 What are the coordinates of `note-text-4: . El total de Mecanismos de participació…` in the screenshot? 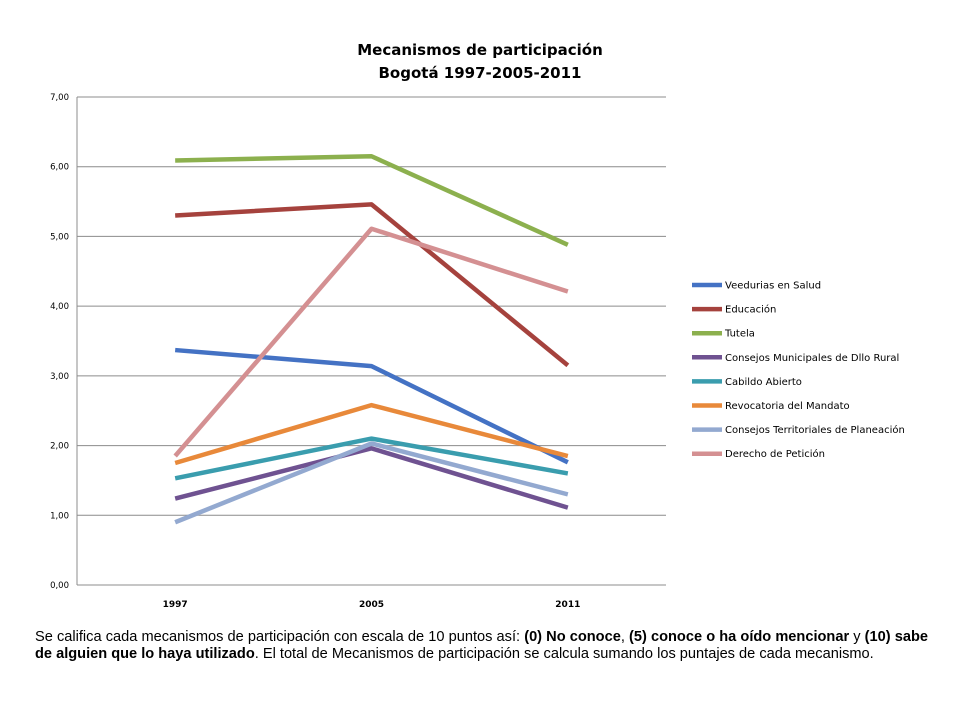 It's located at (564, 654).